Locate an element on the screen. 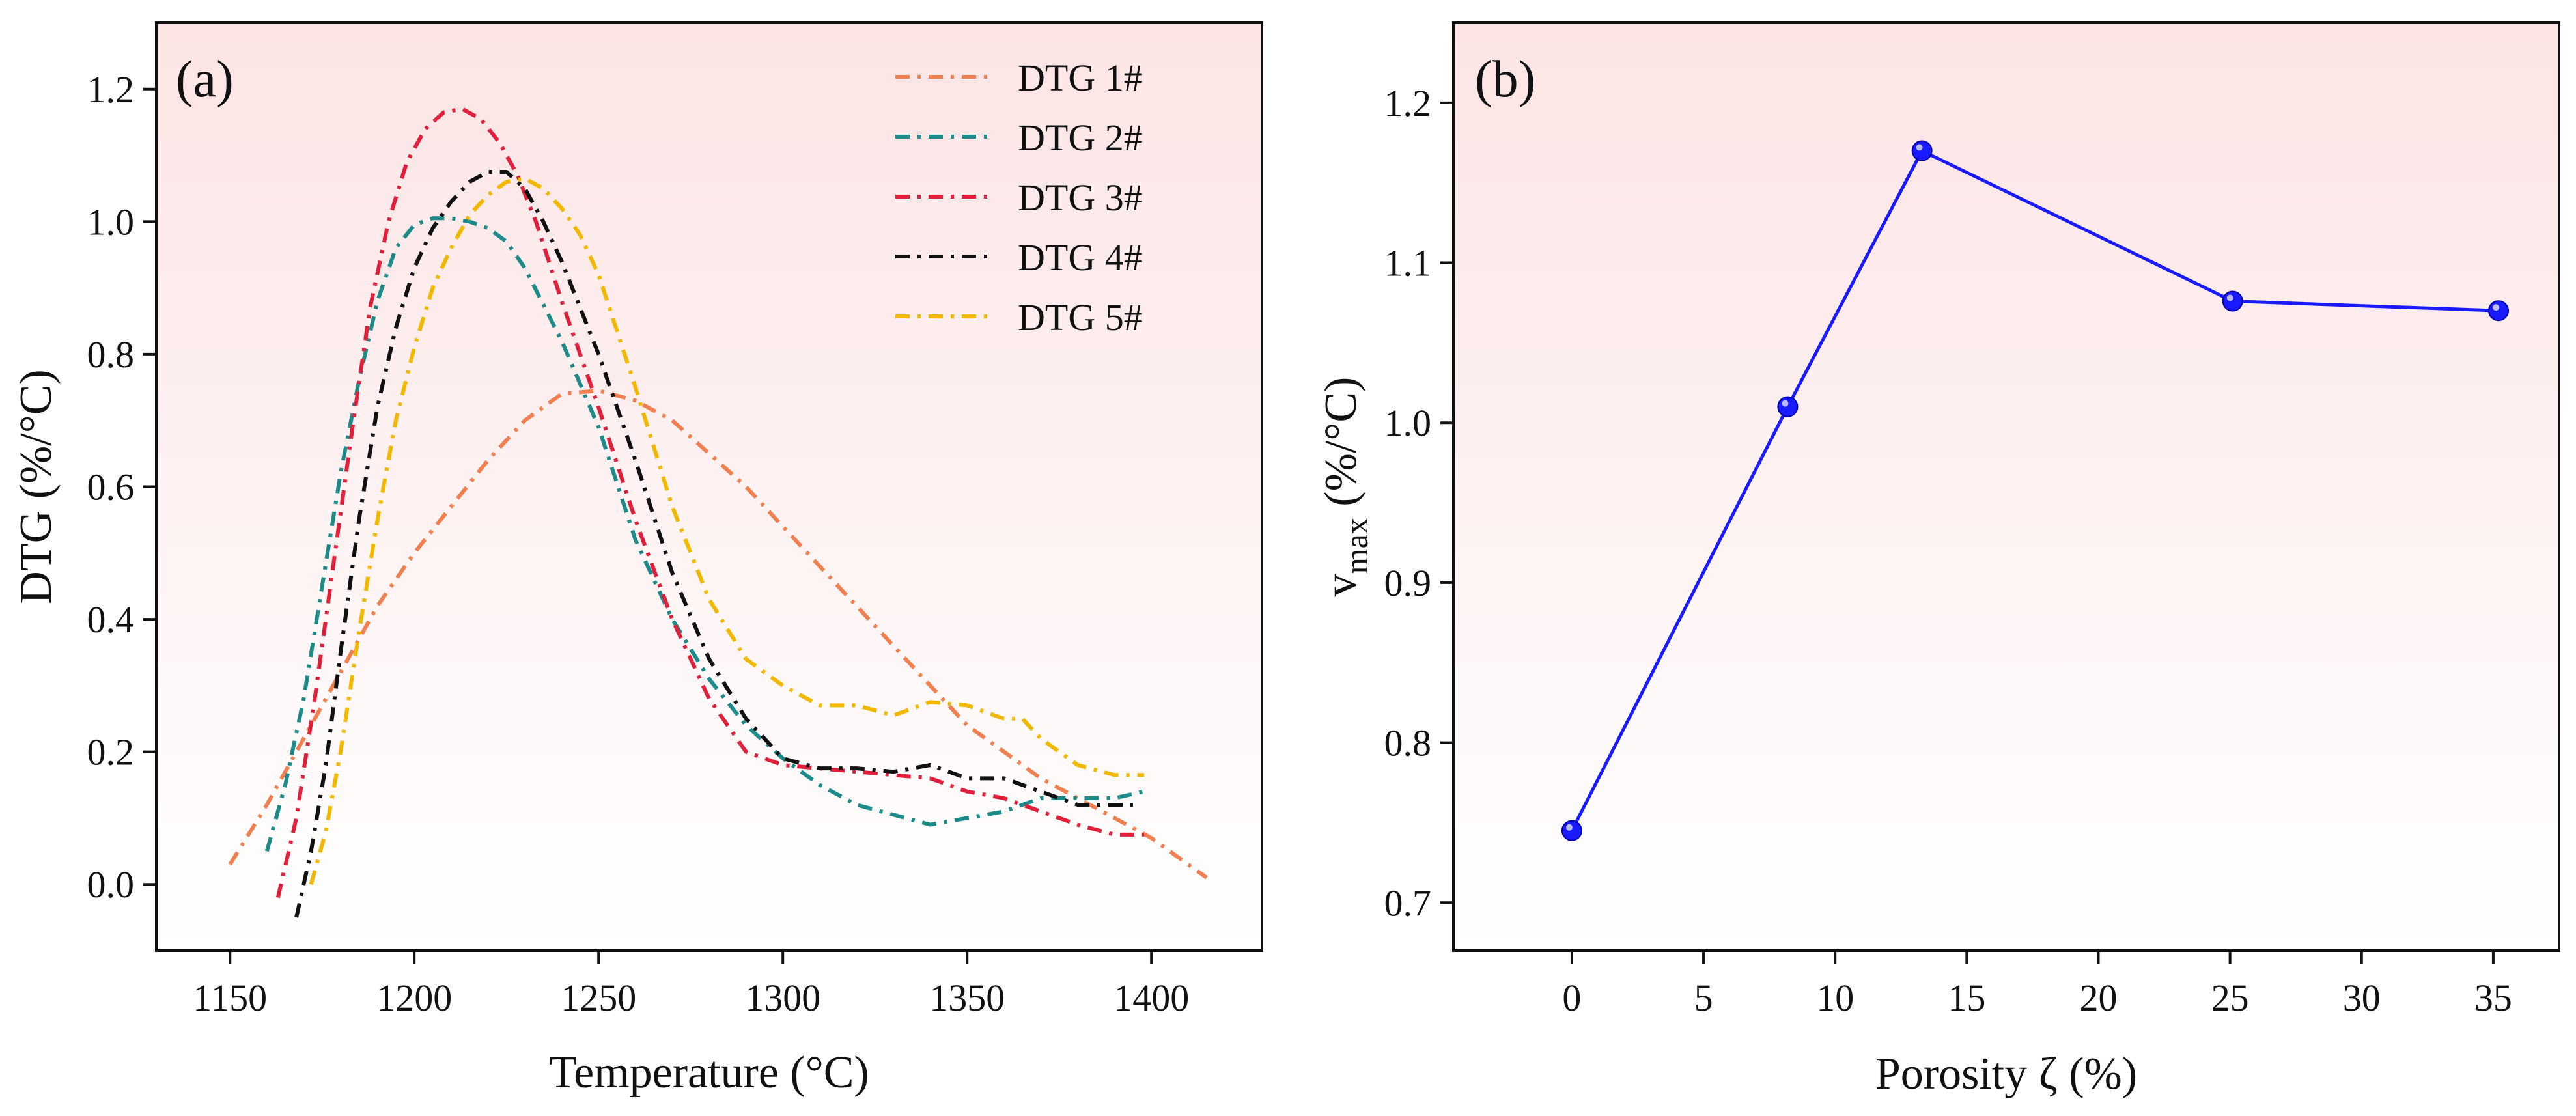 This screenshot has height=1116, width=2576. legend-label: DTG 1# is located at coordinates (1081, 78).